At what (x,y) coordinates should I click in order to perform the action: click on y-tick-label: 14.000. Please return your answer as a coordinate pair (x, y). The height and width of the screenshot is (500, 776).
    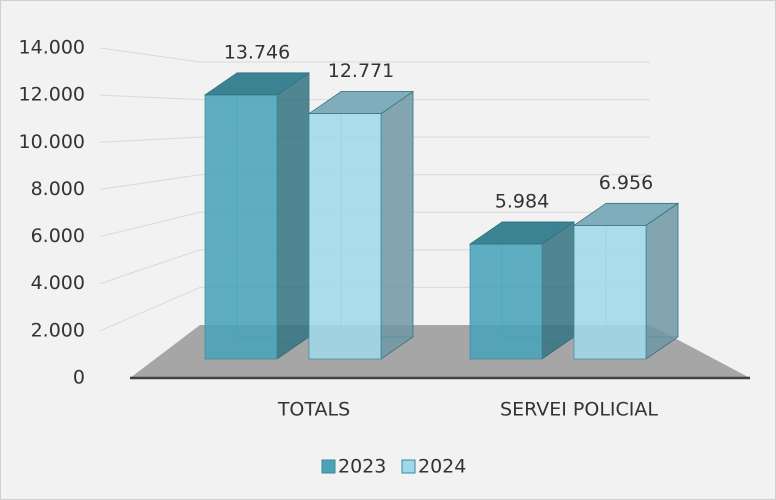
    Looking at the image, I should click on (52, 48).